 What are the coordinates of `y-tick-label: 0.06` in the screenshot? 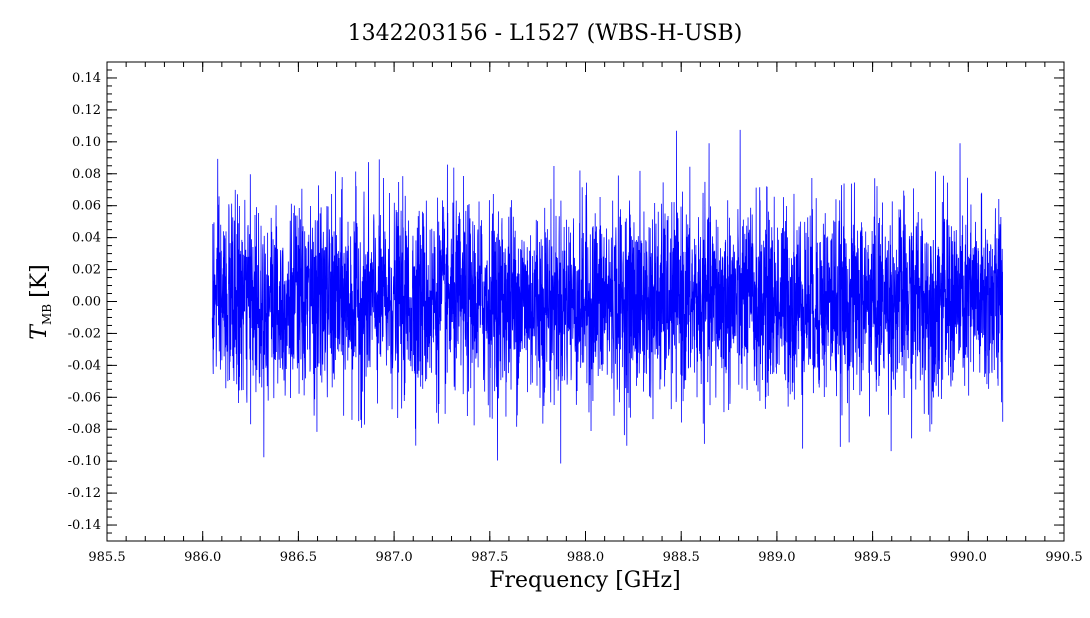 It's located at (86, 206).